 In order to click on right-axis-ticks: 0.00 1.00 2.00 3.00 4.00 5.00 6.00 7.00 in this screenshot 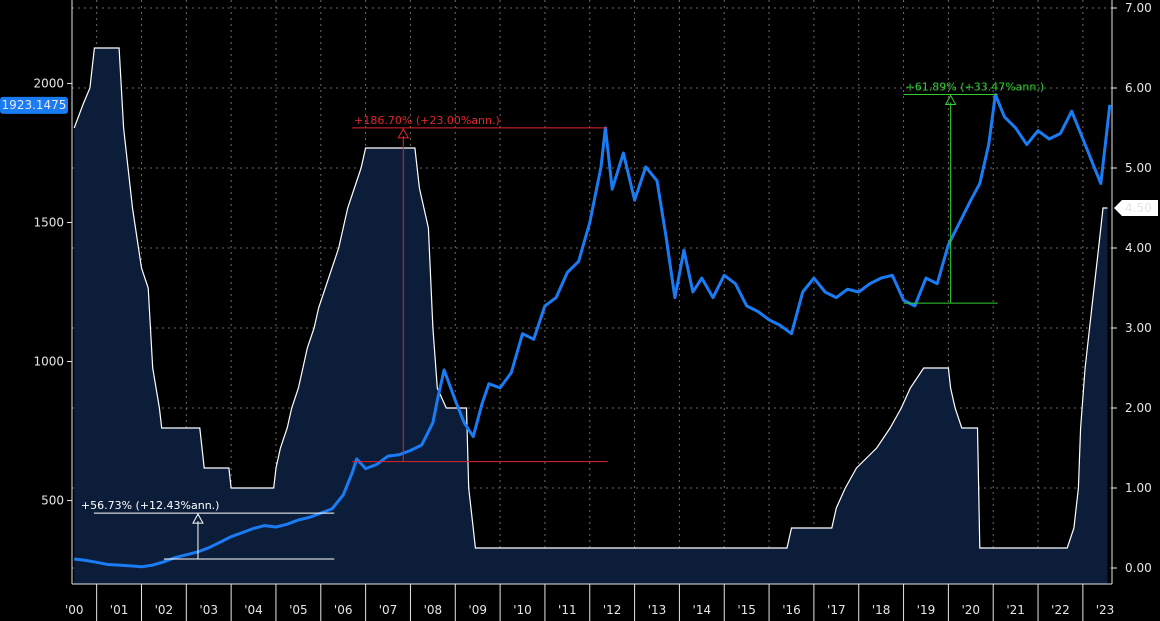, I will do `click(1132, 288)`.